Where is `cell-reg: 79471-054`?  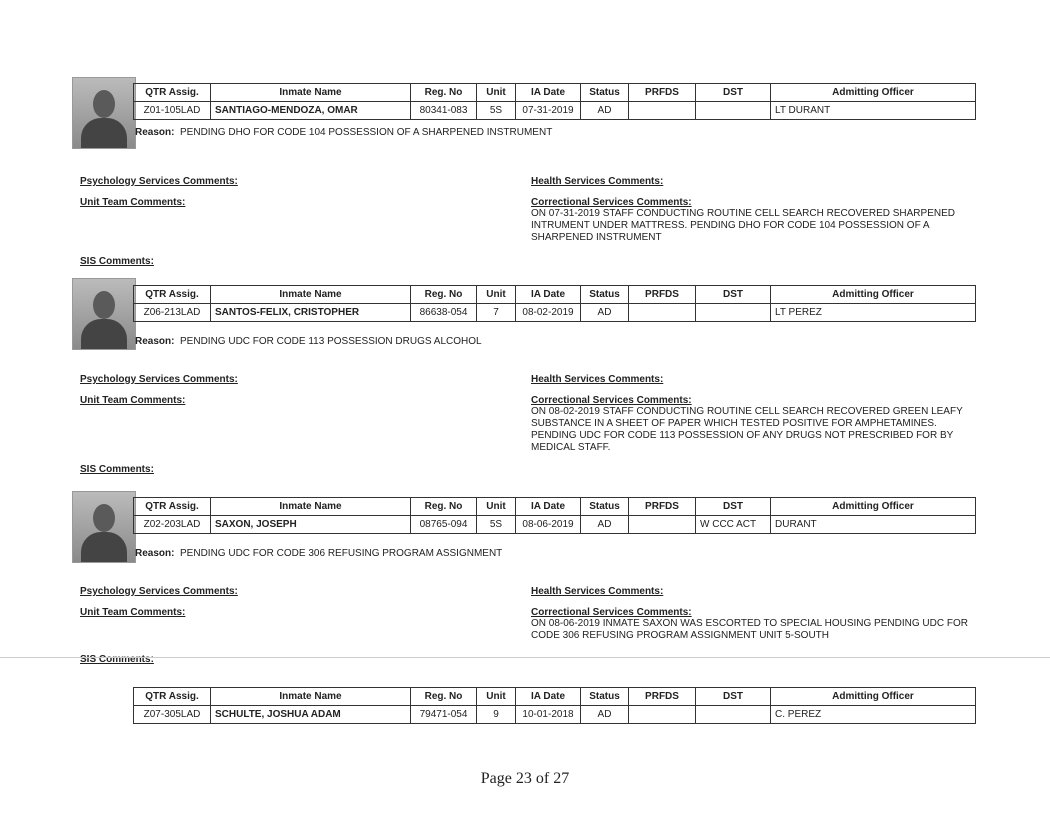 cell-reg: 79471-054 is located at coordinates (443, 714).